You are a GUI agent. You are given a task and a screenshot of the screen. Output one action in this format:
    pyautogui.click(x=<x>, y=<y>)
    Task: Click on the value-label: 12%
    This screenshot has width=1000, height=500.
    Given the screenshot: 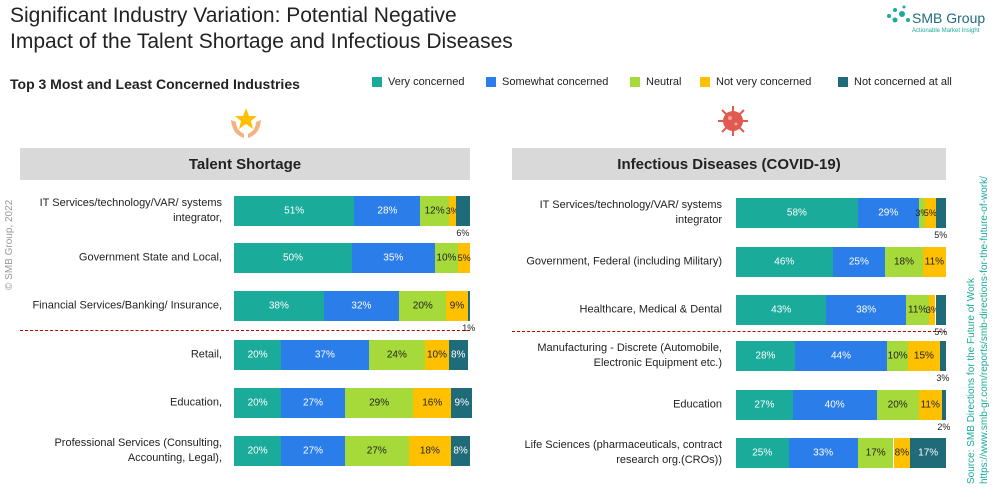 What is the action you would take?
    pyautogui.click(x=434, y=211)
    